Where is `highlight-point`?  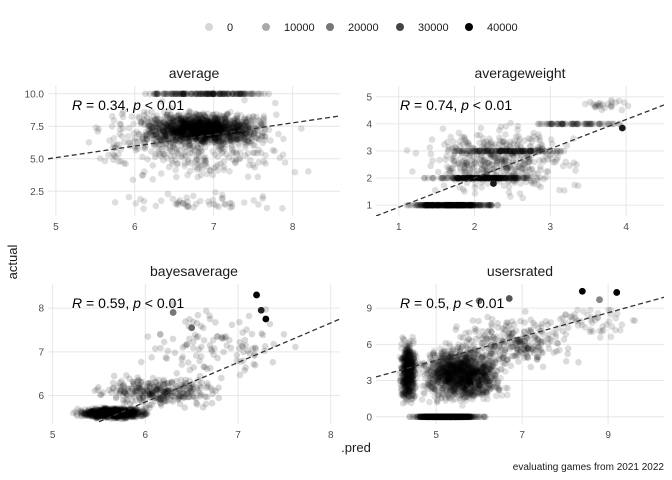
highlight-point is located at coordinates (266, 319).